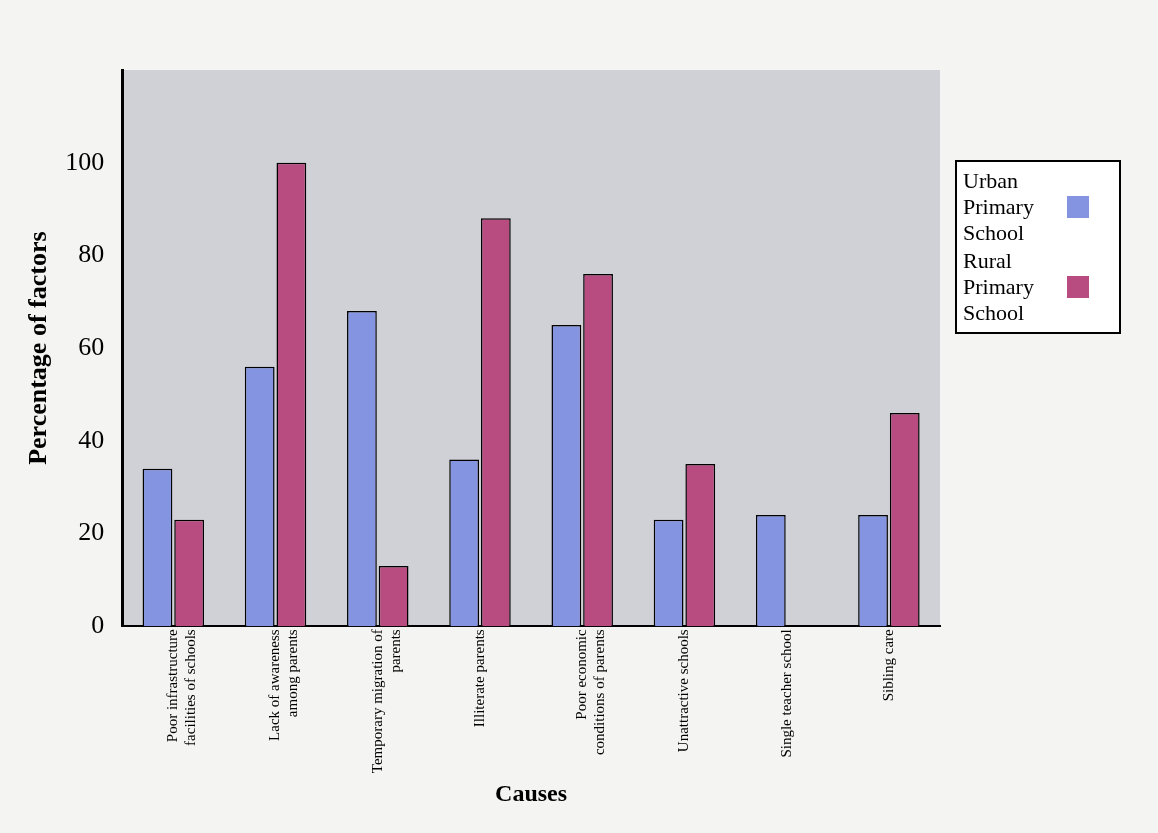  I want to click on x-tick-label: Unattractive schools, so click(683, 691).